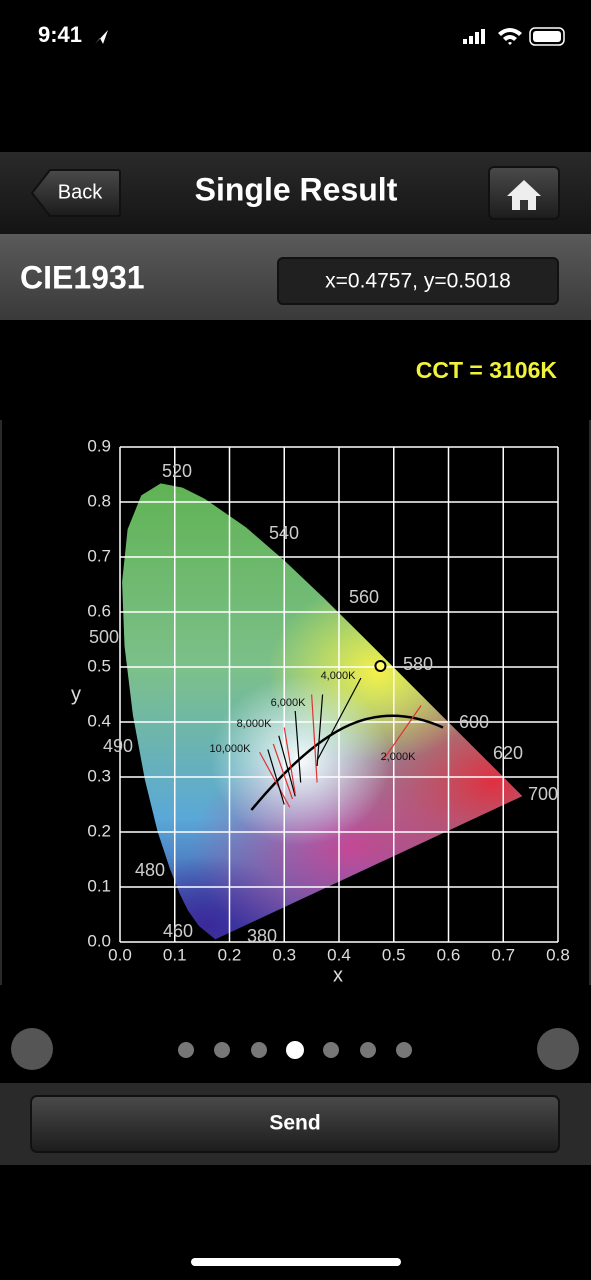 This screenshot has height=1280, width=591. What do you see at coordinates (99, 665) in the screenshot?
I see `y-tick-label: 0.5` at bounding box center [99, 665].